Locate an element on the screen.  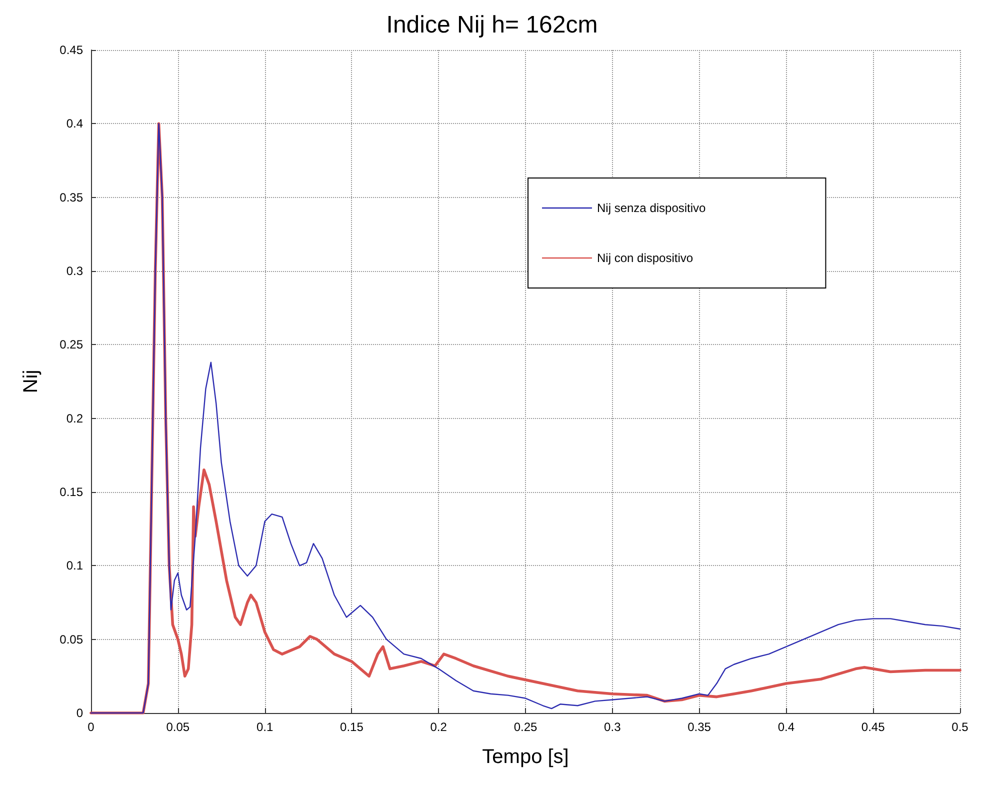
x-tick-label: 0.05 is located at coordinates (178, 727).